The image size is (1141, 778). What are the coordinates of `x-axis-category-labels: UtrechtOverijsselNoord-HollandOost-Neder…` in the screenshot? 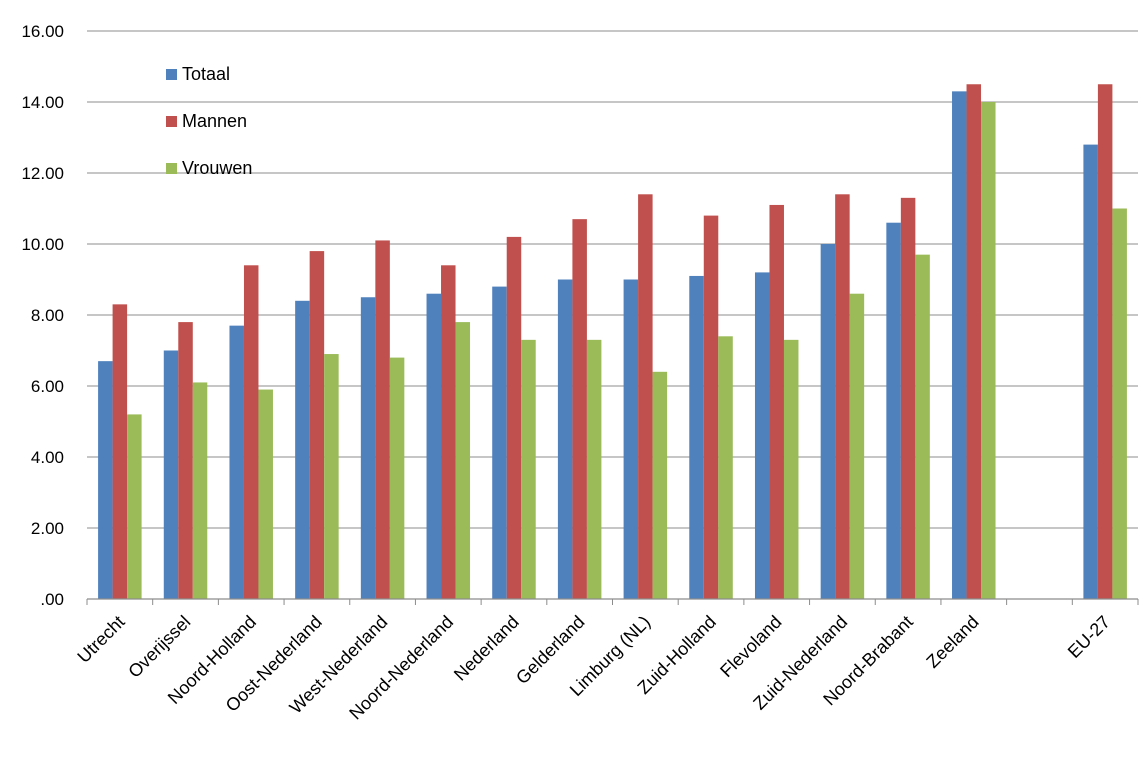 It's located at (593, 668).